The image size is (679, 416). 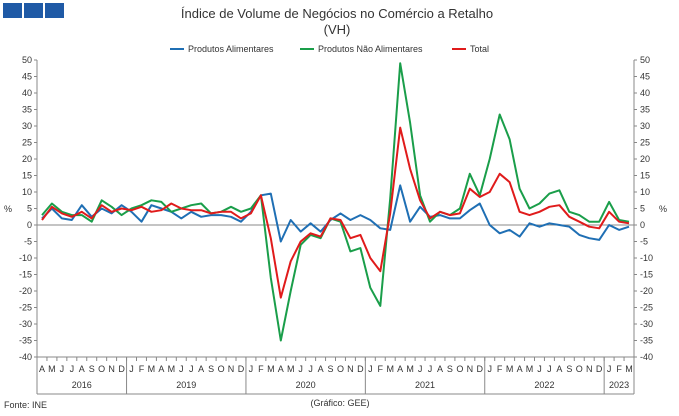 I want to click on y-tick-label-right: 5, so click(x=642, y=209).